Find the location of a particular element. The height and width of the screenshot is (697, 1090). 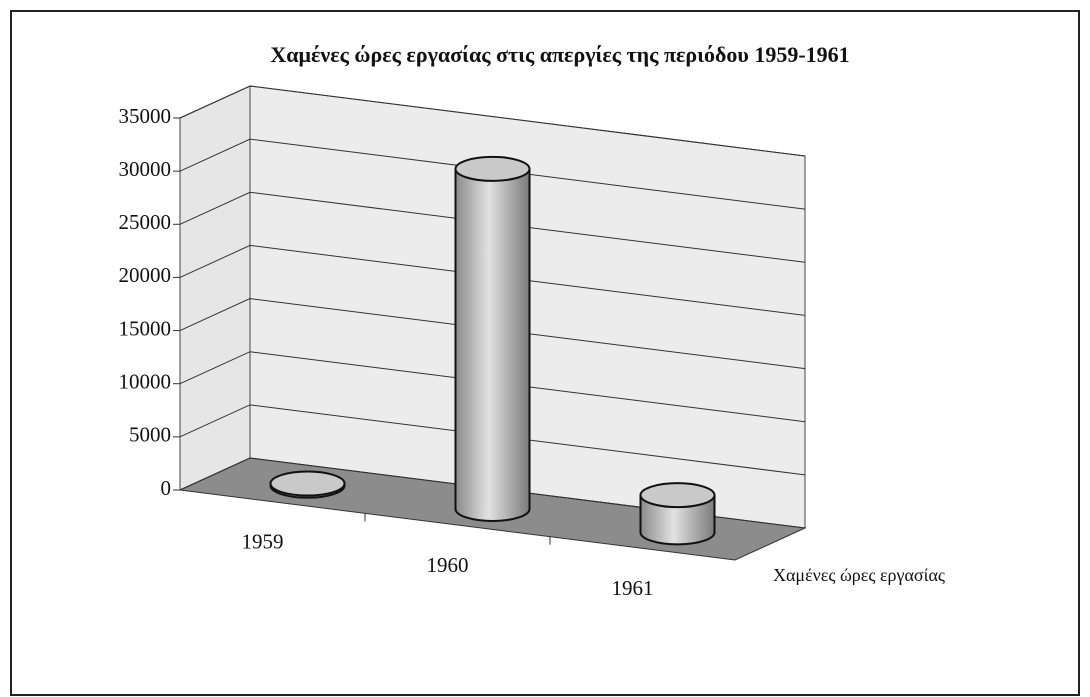

series-label: Χαμένες ώρες εργασίας is located at coordinates (859, 575).